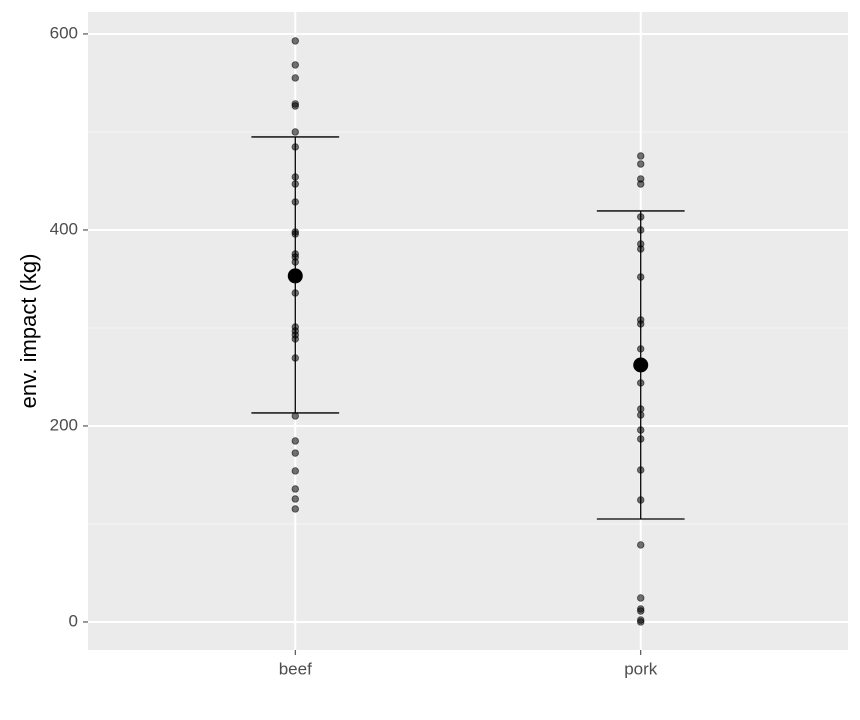 The image size is (860, 720). What do you see at coordinates (73, 620) in the screenshot?
I see `y-tick-label: 0` at bounding box center [73, 620].